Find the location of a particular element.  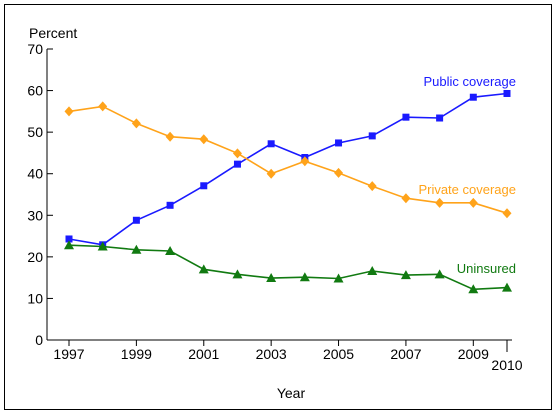

series-uninsured: Uninsured is located at coordinates (290, 267).